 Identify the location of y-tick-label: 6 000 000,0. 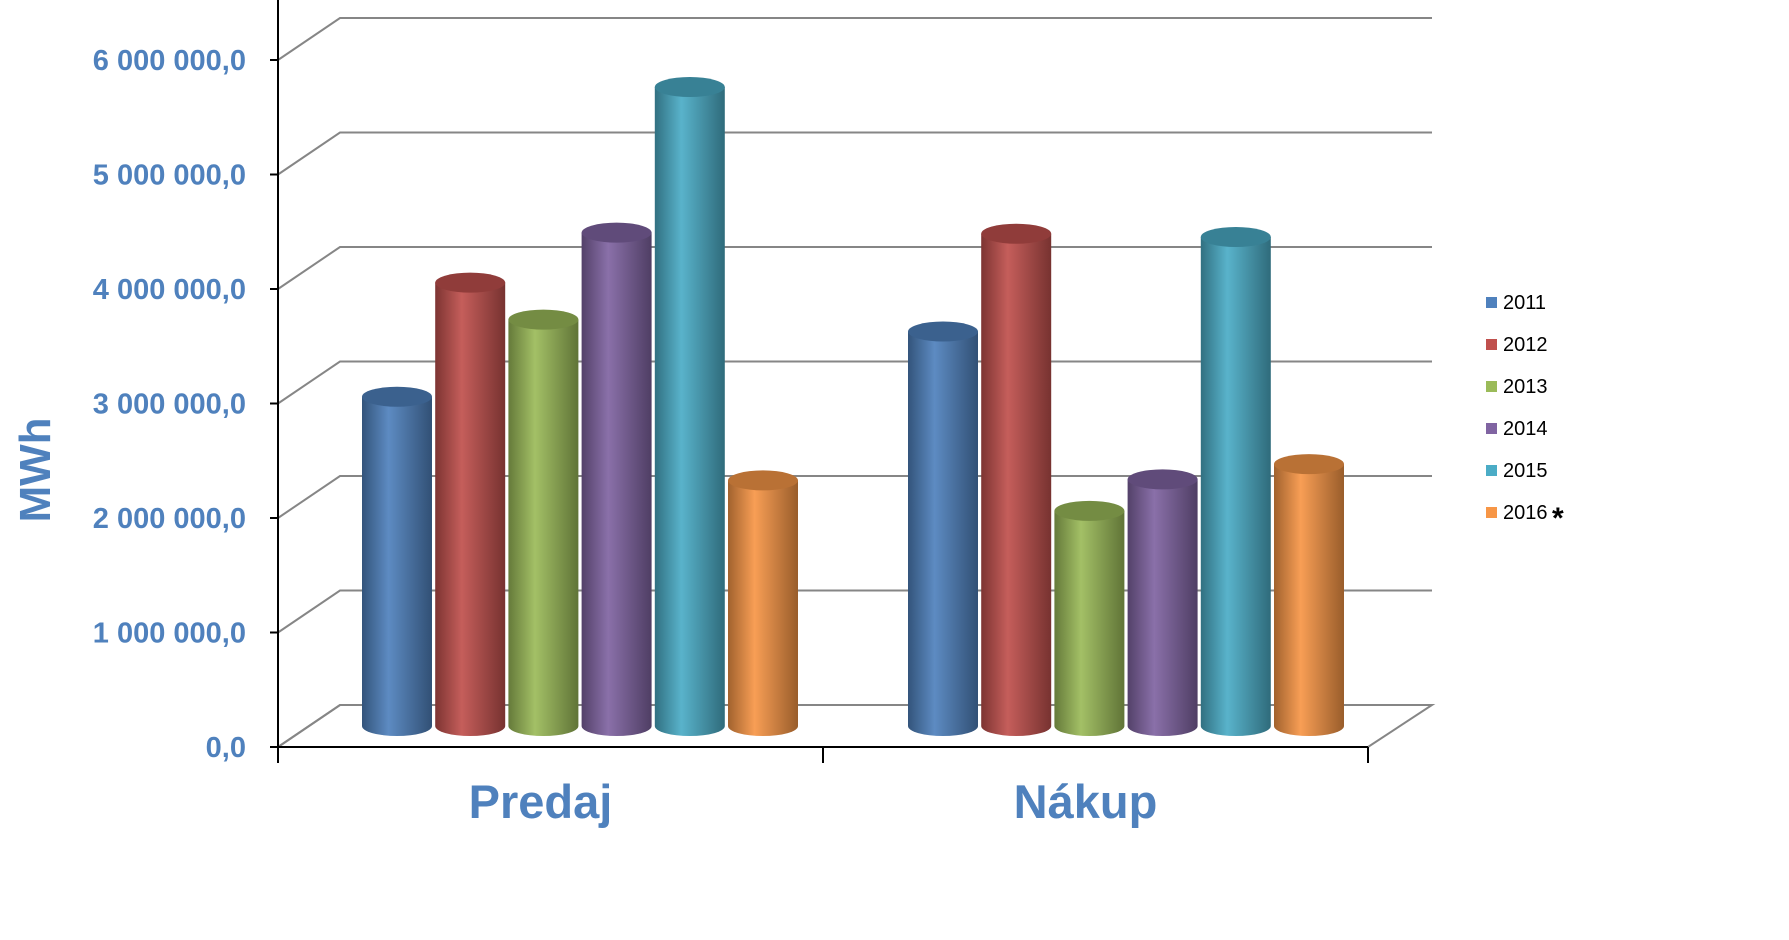
(169, 61).